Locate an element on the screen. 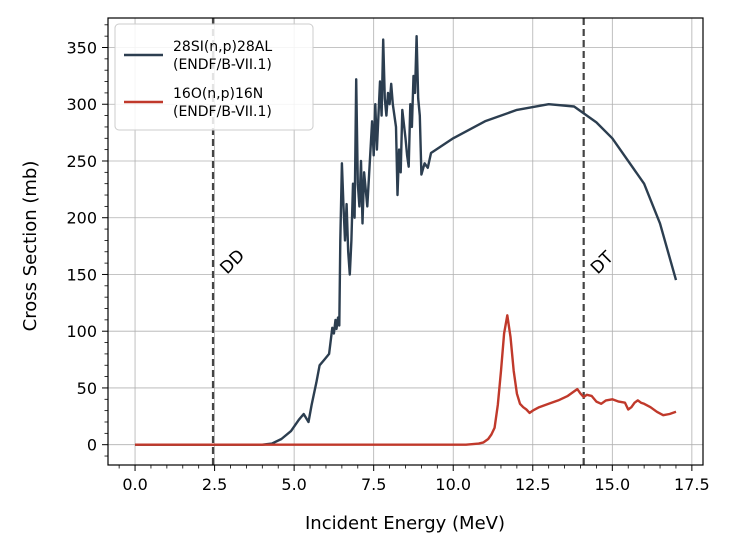 Image resolution: width=745 pixels, height=547 pixels. vline-label-dd: DD is located at coordinates (232, 262).